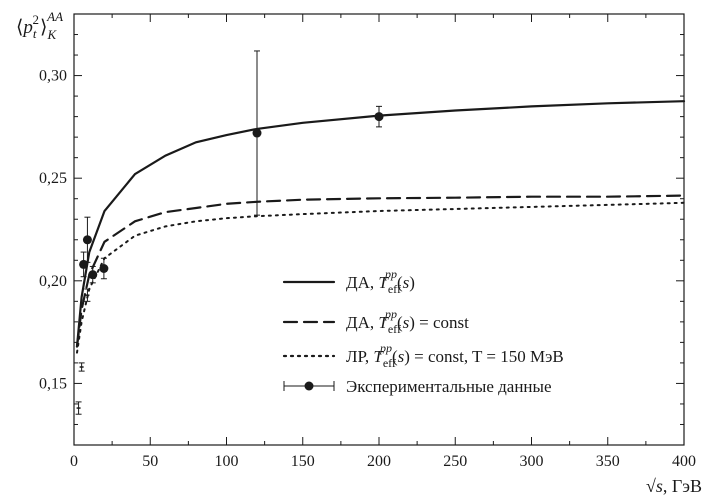 This screenshot has width=703, height=500. What do you see at coordinates (309, 386) in the screenshot?
I see `legend-swatch-marker` at bounding box center [309, 386].